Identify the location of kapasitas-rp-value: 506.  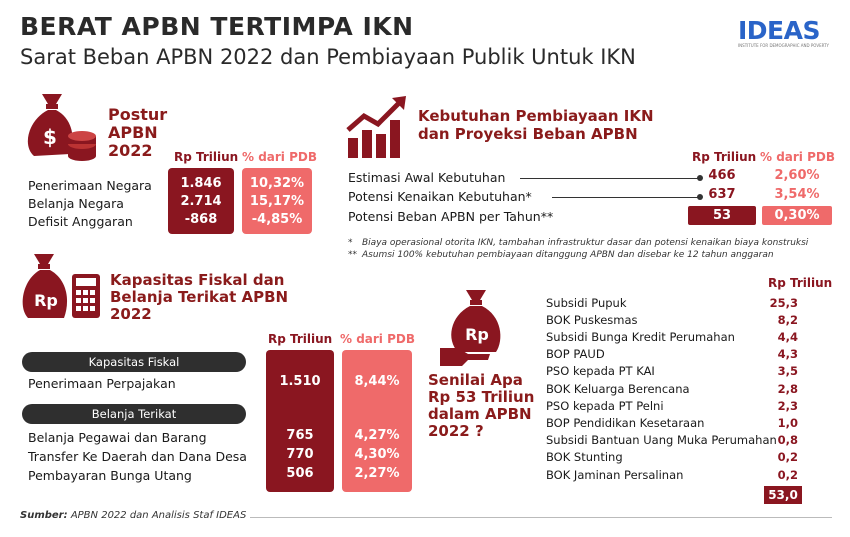
(300, 473).